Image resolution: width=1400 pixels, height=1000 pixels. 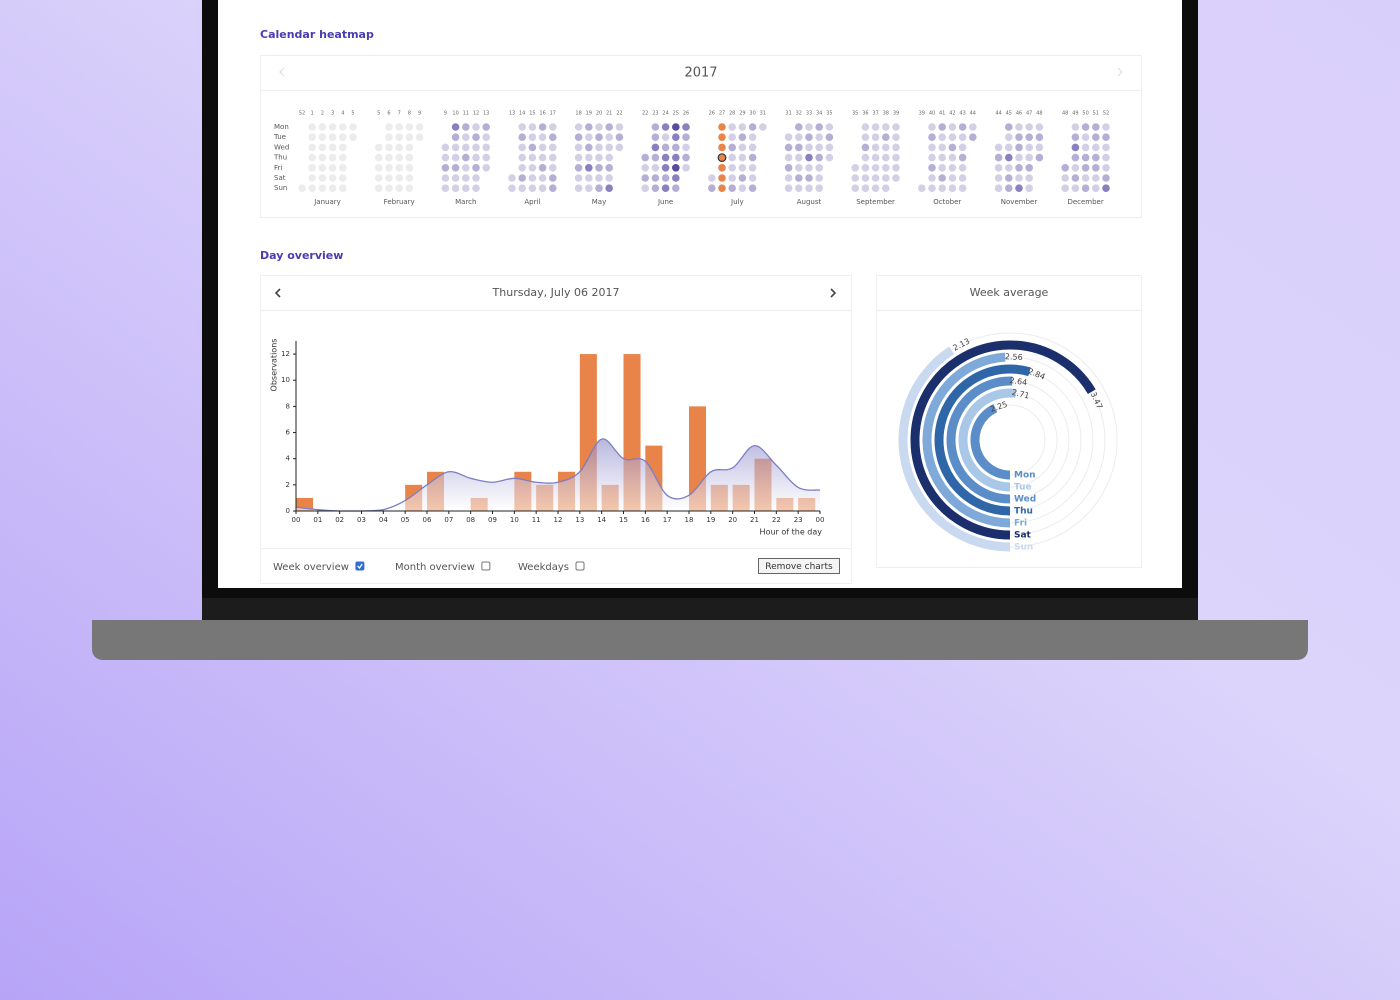 What do you see at coordinates (360, 566) in the screenshot?
I see `checkbox` at bounding box center [360, 566].